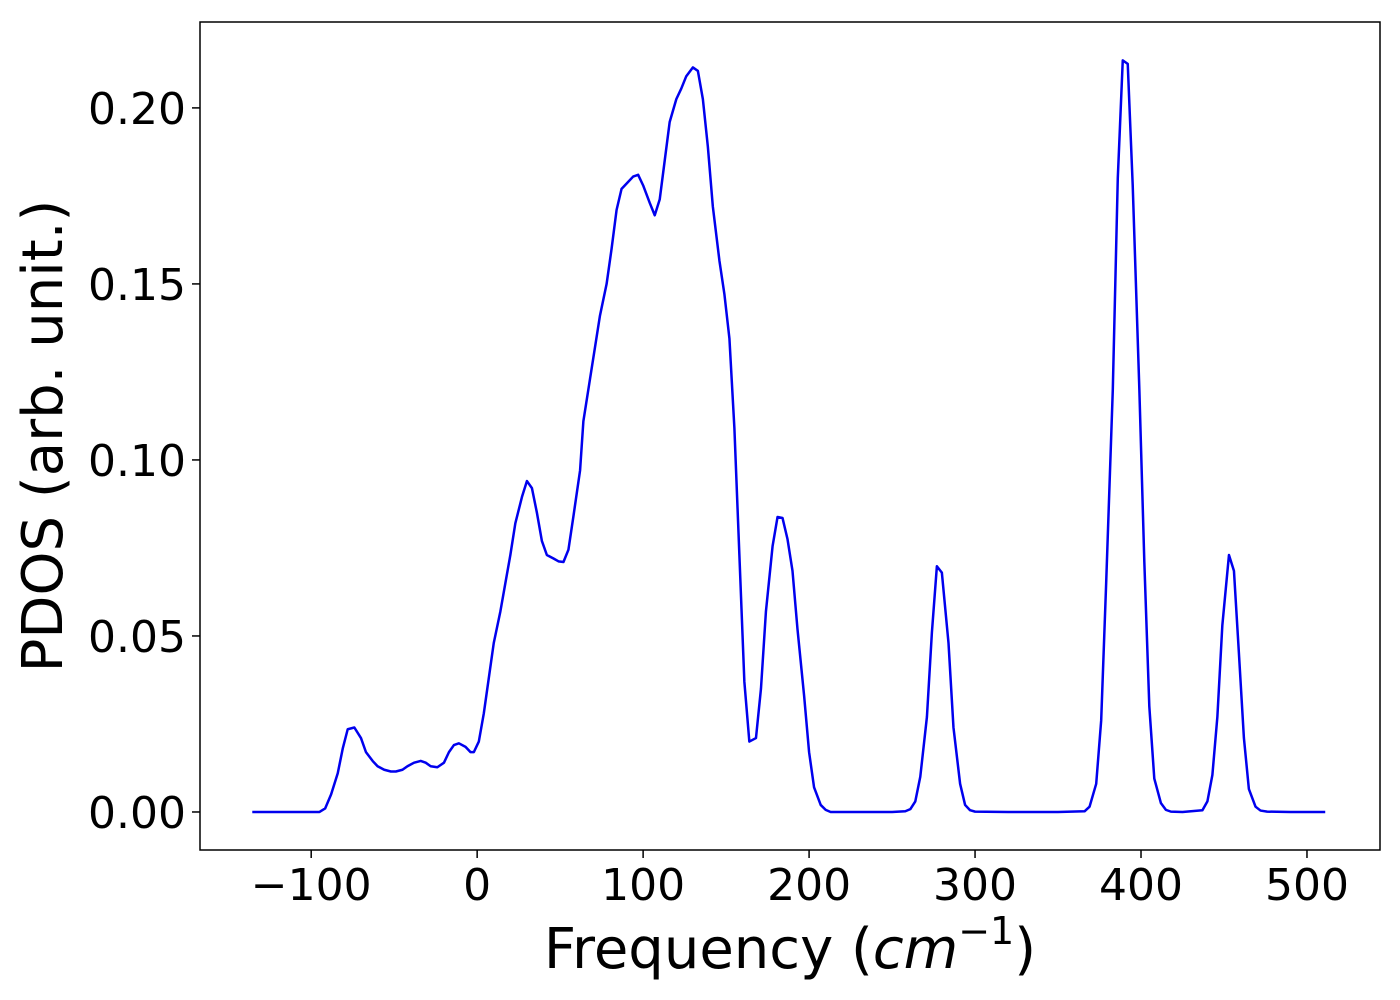 This screenshot has height=1000, width=1400. Describe the element at coordinates (137, 637) in the screenshot. I see `y-tick-label: 0.05` at that location.